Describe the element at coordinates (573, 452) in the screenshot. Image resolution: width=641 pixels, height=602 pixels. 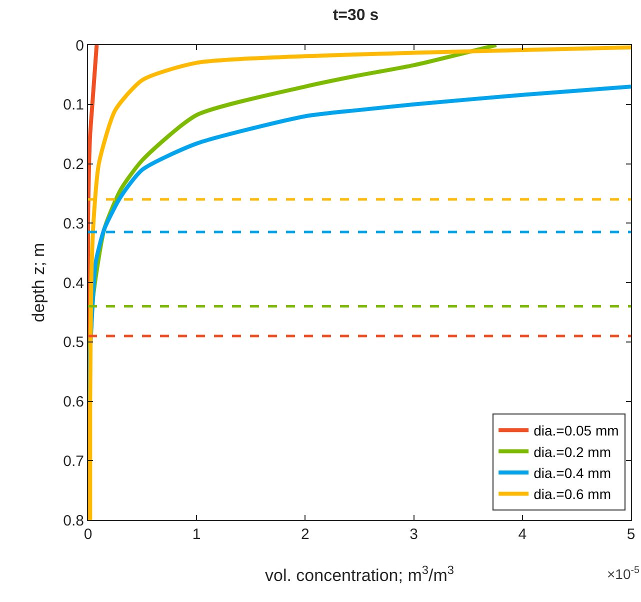
I see `legend-label: dia.=0.2 mm` at that location.